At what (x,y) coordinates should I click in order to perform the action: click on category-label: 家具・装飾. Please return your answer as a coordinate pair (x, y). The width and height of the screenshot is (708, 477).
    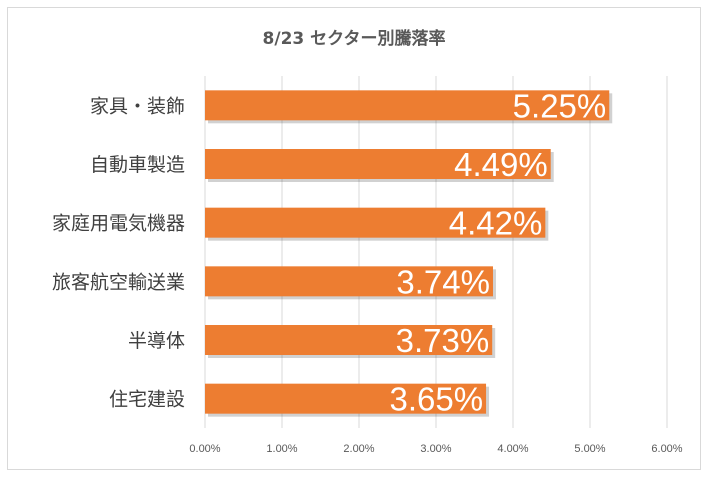
    Looking at the image, I should click on (137, 106).